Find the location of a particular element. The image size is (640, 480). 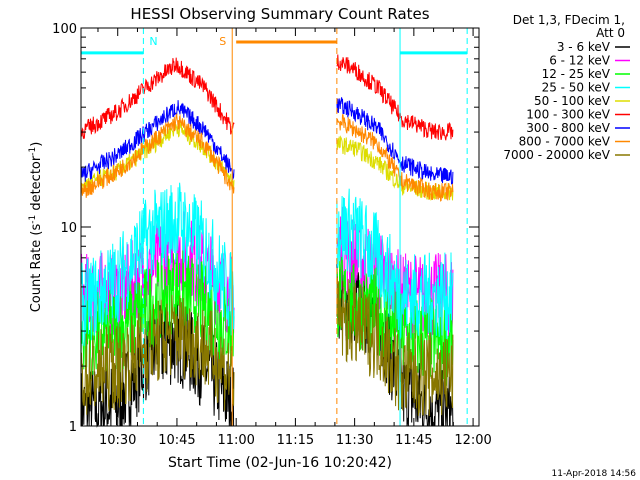

x-tick-label-1: 10:45 is located at coordinates (176, 440).